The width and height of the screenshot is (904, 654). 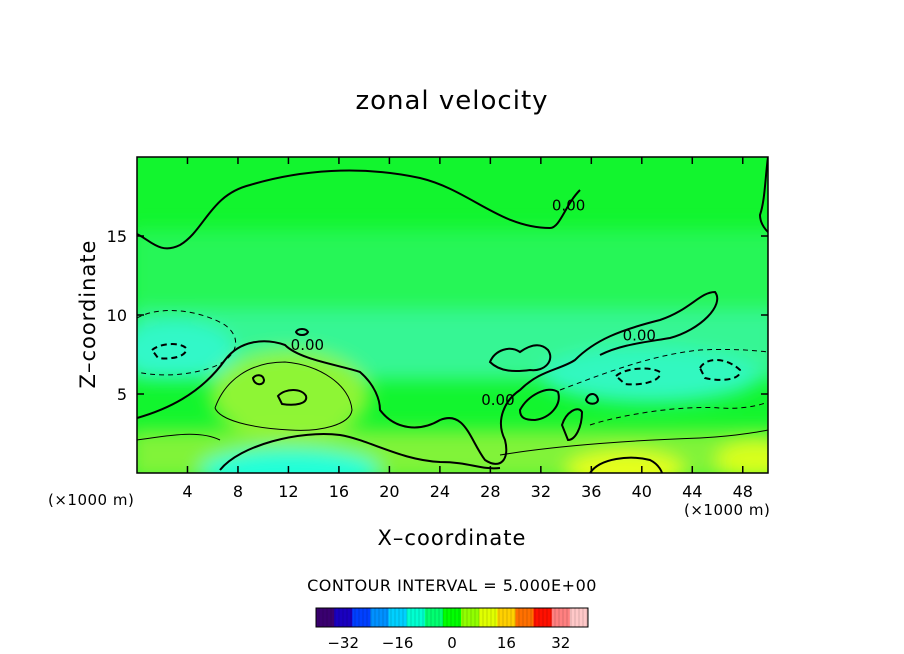 I want to click on contour-zero-top-right, so click(x=763, y=195).